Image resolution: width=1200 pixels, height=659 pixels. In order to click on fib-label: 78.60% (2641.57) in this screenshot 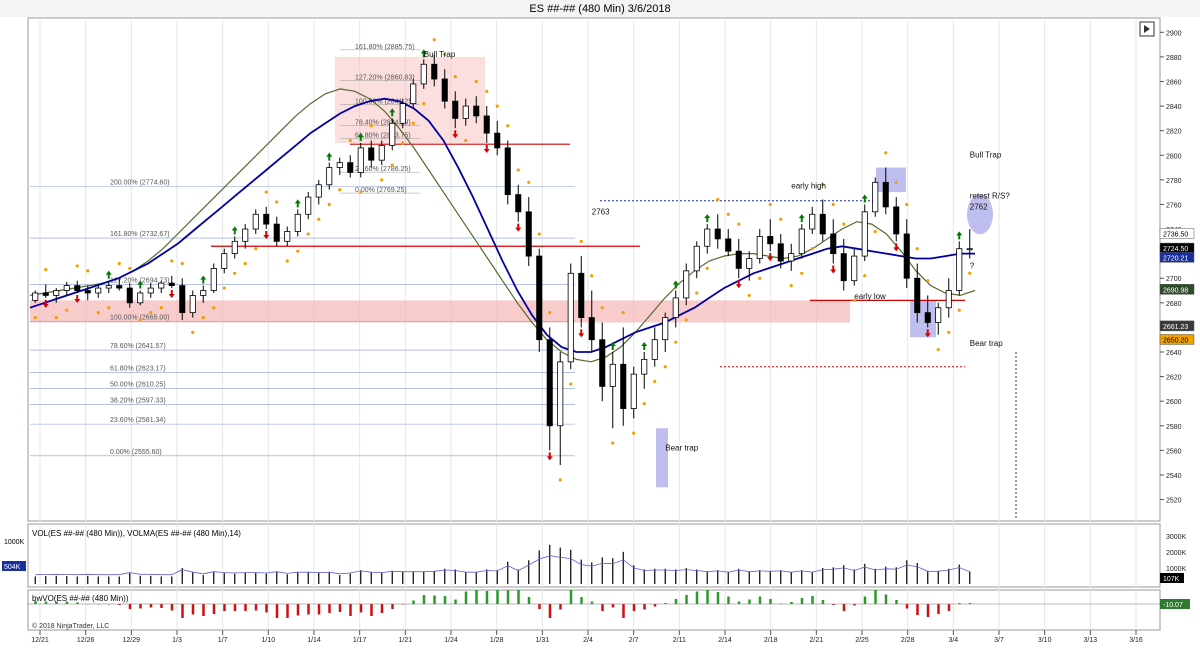, I will do `click(138, 346)`.